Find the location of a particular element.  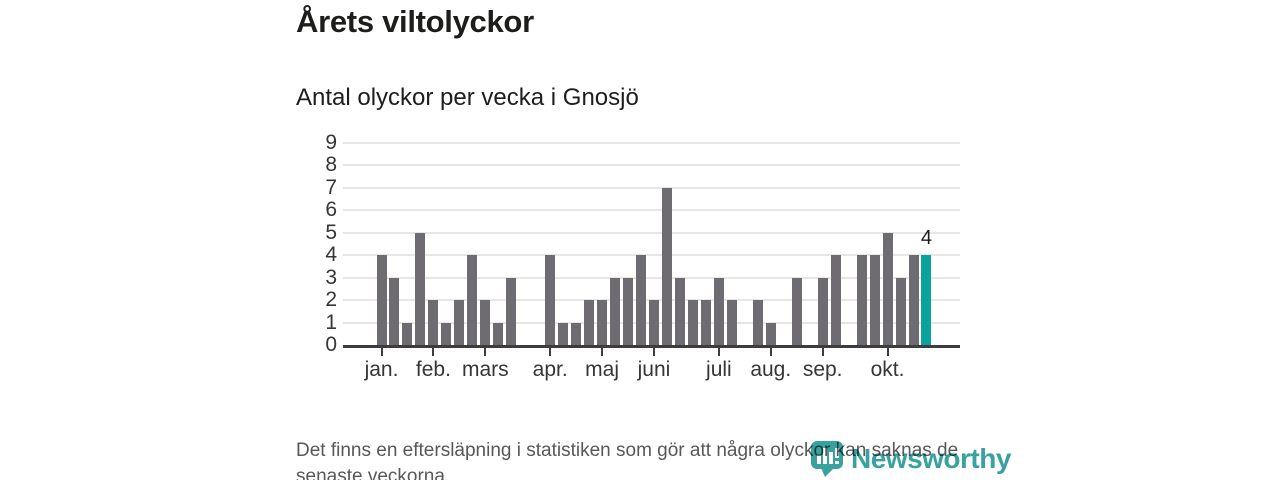

footnote-line-2: senaste veckorna. is located at coordinates (373, 473).